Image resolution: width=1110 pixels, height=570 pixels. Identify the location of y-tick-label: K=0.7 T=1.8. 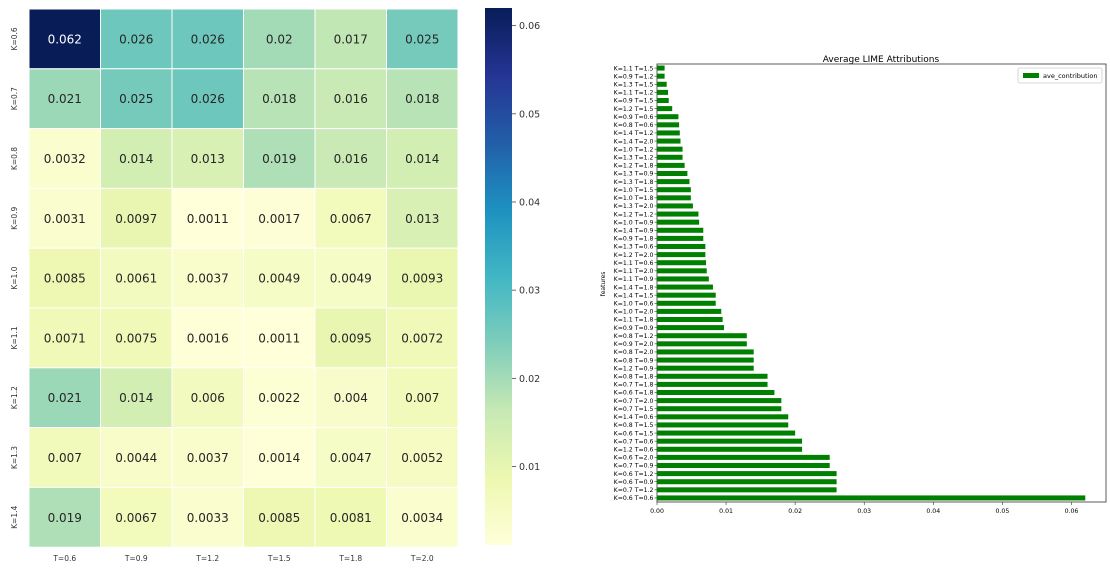
(634, 385).